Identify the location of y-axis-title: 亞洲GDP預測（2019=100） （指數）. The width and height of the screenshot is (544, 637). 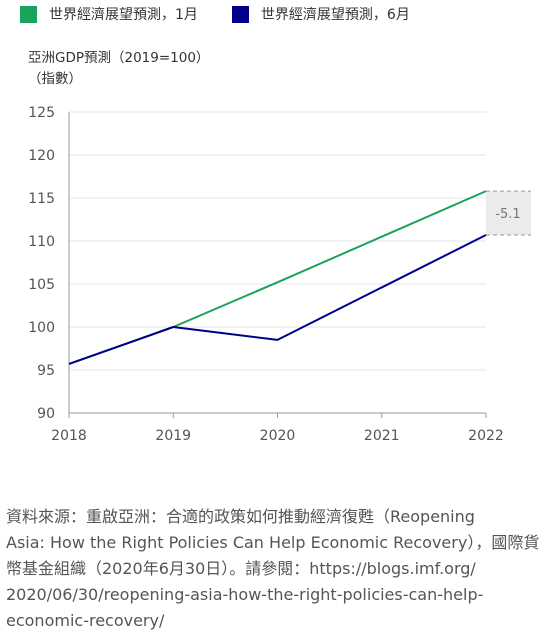
(118, 69).